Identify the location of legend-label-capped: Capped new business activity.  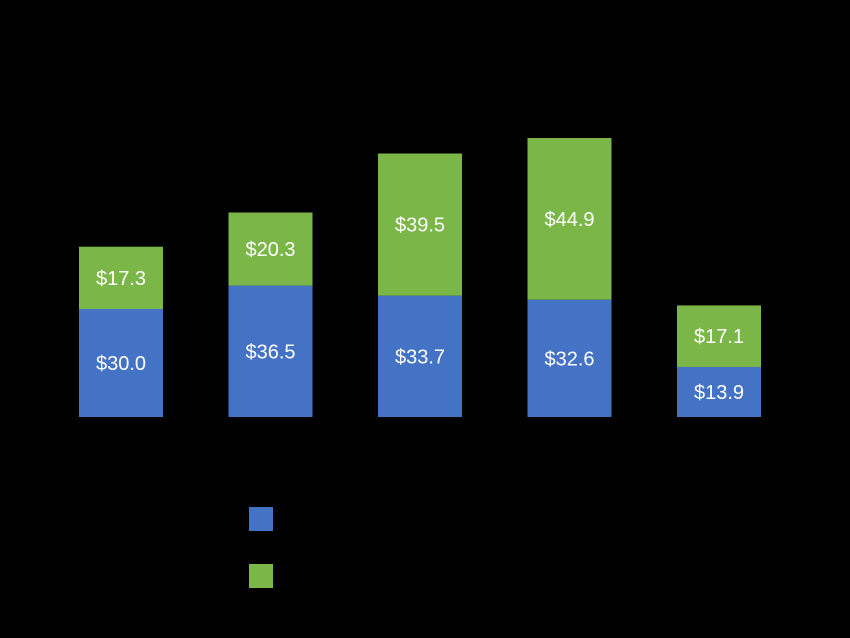
(431, 520).